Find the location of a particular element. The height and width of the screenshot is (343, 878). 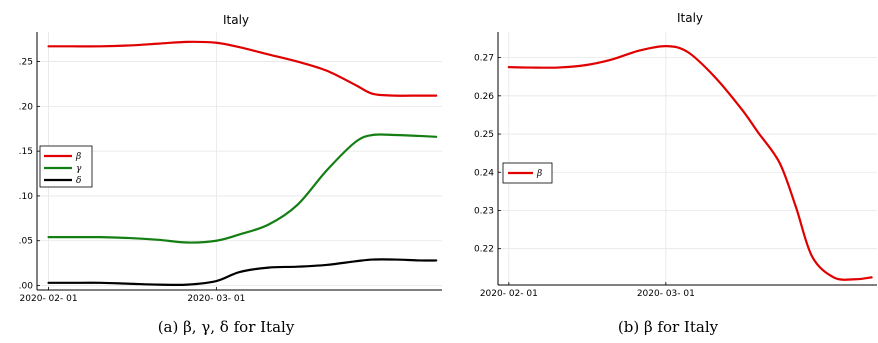

y-tick-label: .10 is located at coordinates (26, 197).